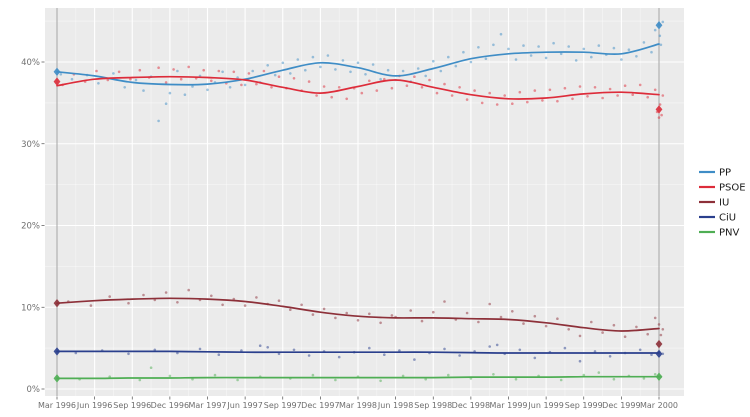 This screenshot has width=750, height=417. Describe the element at coordinates (358, 314) in the screenshot. I see `series-iu-trend-line` at that location.